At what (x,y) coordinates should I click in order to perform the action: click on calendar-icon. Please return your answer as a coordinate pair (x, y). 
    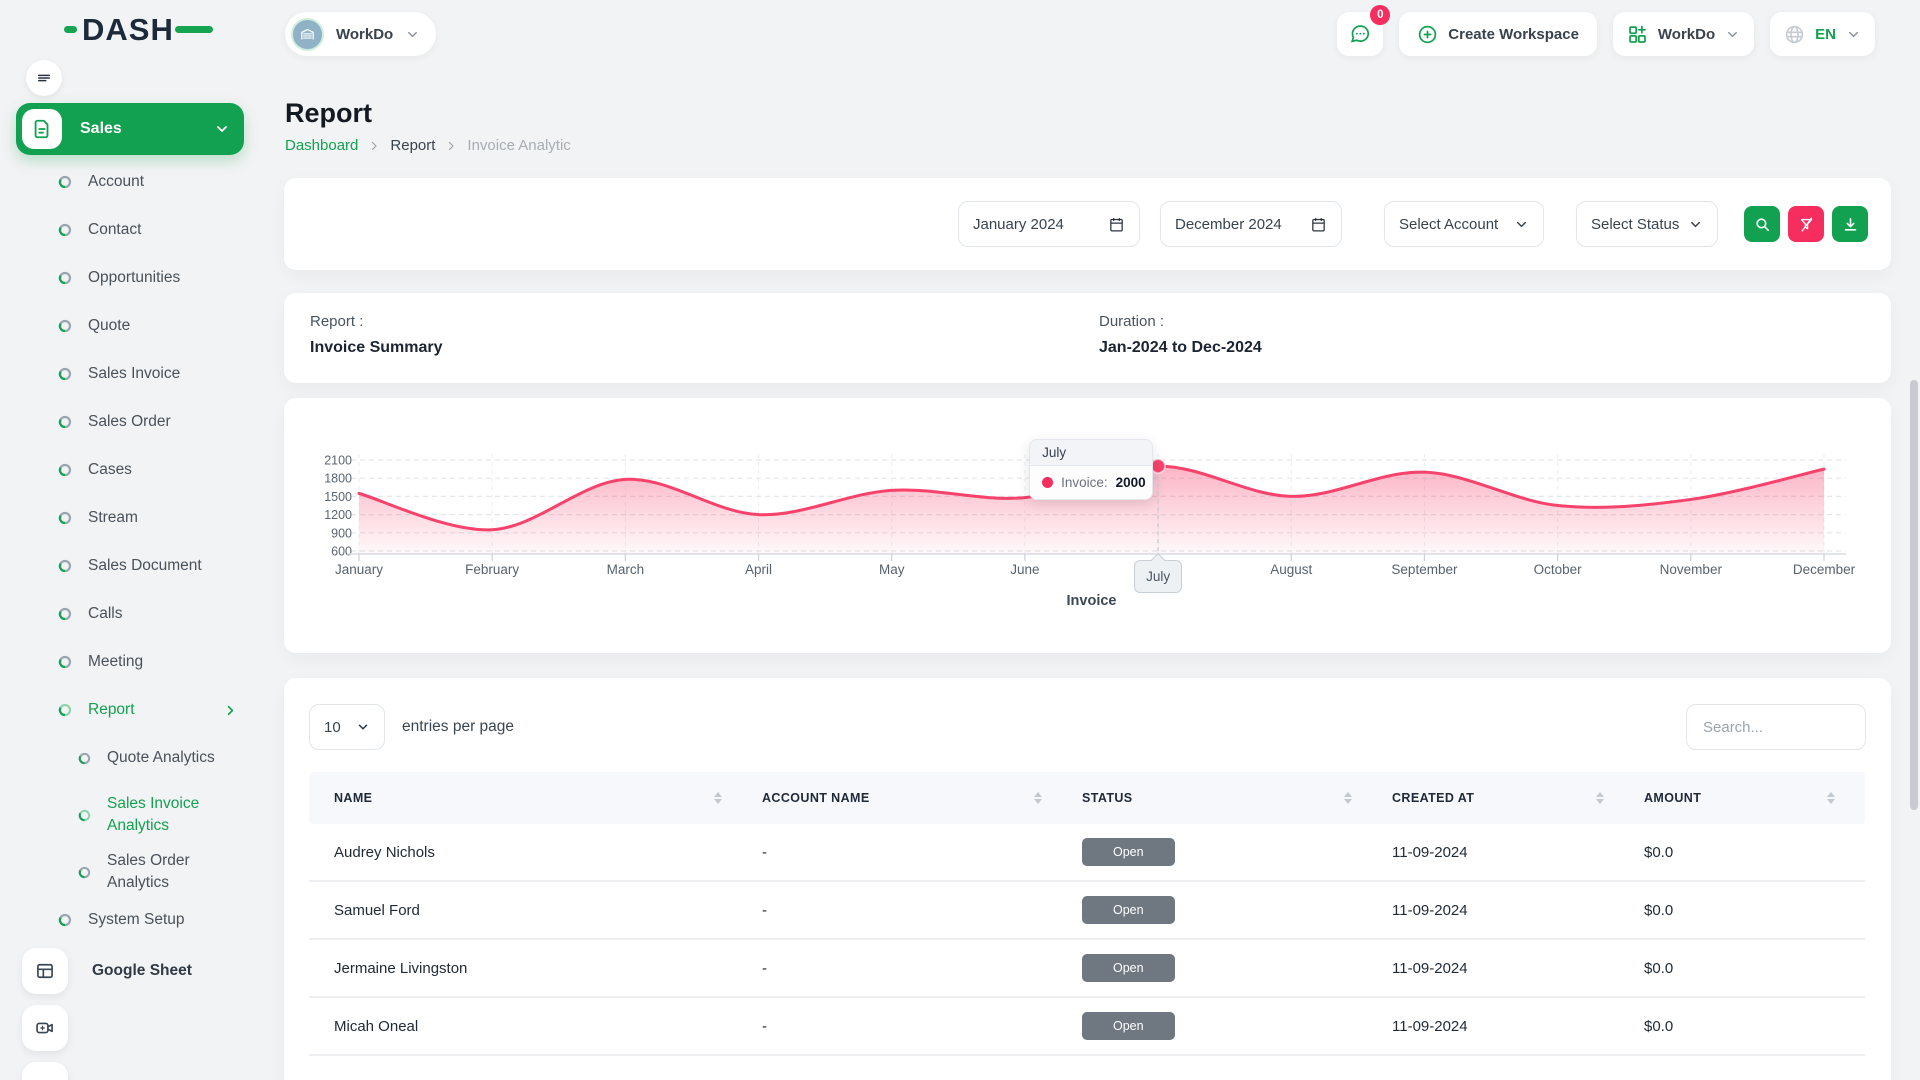
    Looking at the image, I should click on (1318, 224).